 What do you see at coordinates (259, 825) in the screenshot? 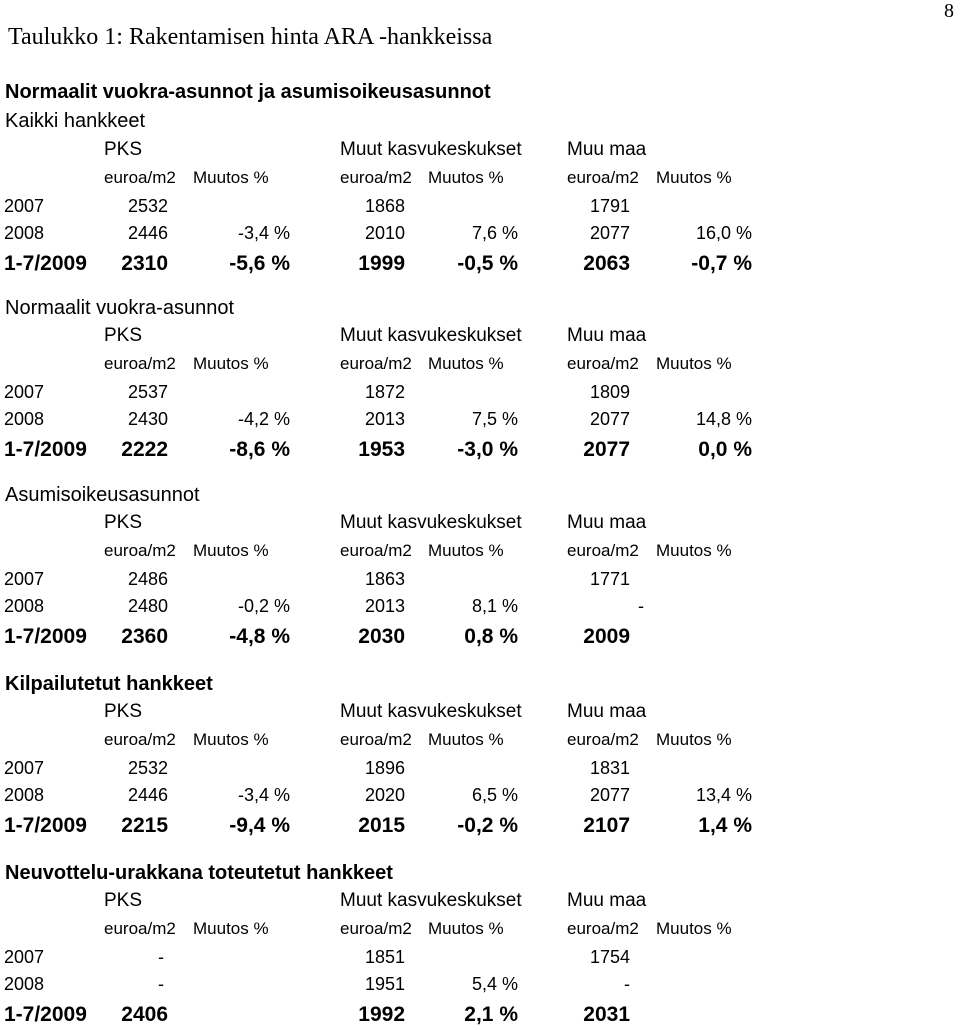
I see `change-cell: -9,4 %` at bounding box center [259, 825].